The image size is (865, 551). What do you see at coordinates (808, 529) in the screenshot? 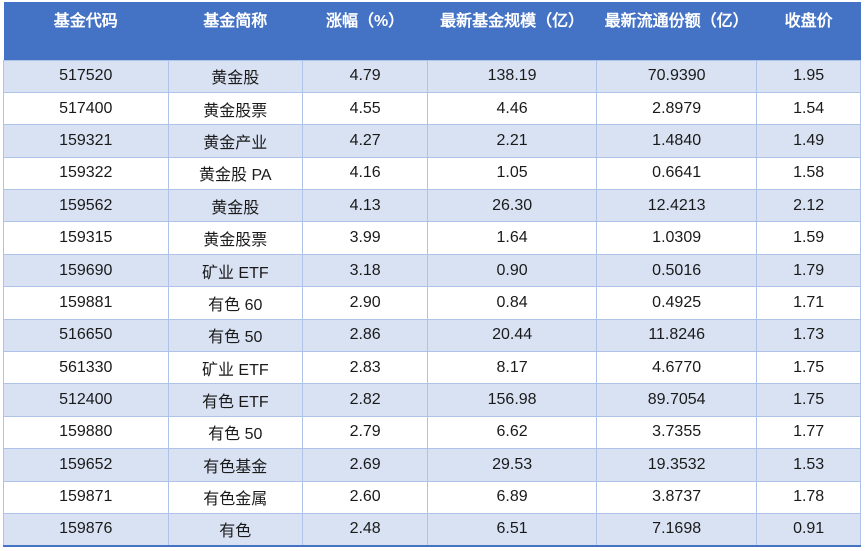
I see `cell-close-price: 0.91` at bounding box center [808, 529].